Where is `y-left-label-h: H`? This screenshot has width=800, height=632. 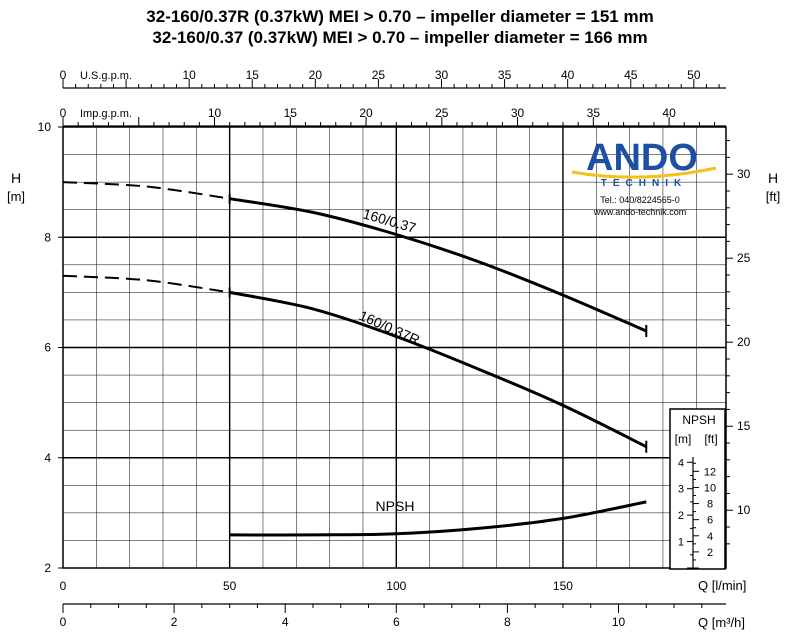 y-left-label-h: H is located at coordinates (16, 178).